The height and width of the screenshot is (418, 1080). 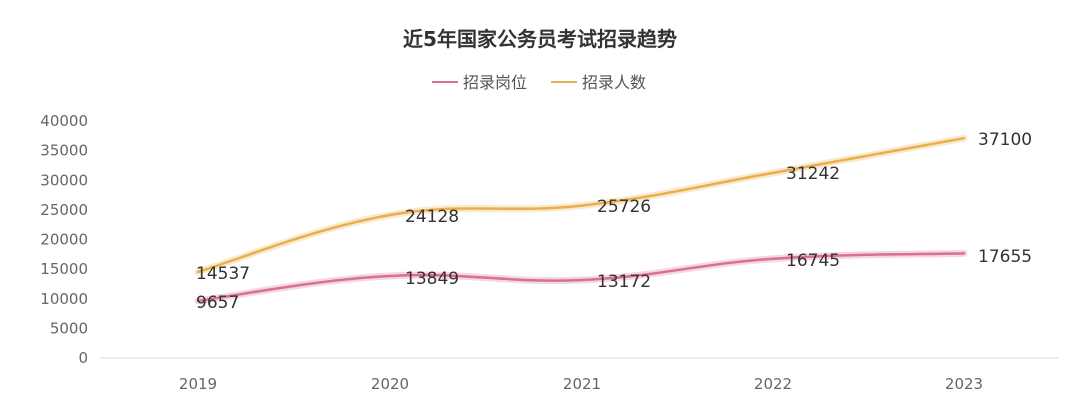 What do you see at coordinates (813, 261) in the screenshot?
I see `data-label: 16745` at bounding box center [813, 261].